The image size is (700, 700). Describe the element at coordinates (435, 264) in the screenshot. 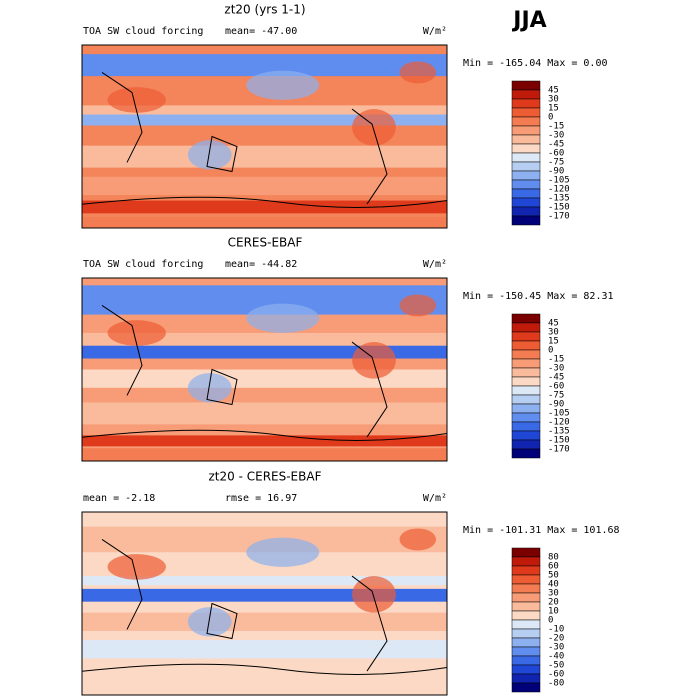

I see `panel-units: W/m²` at that location.